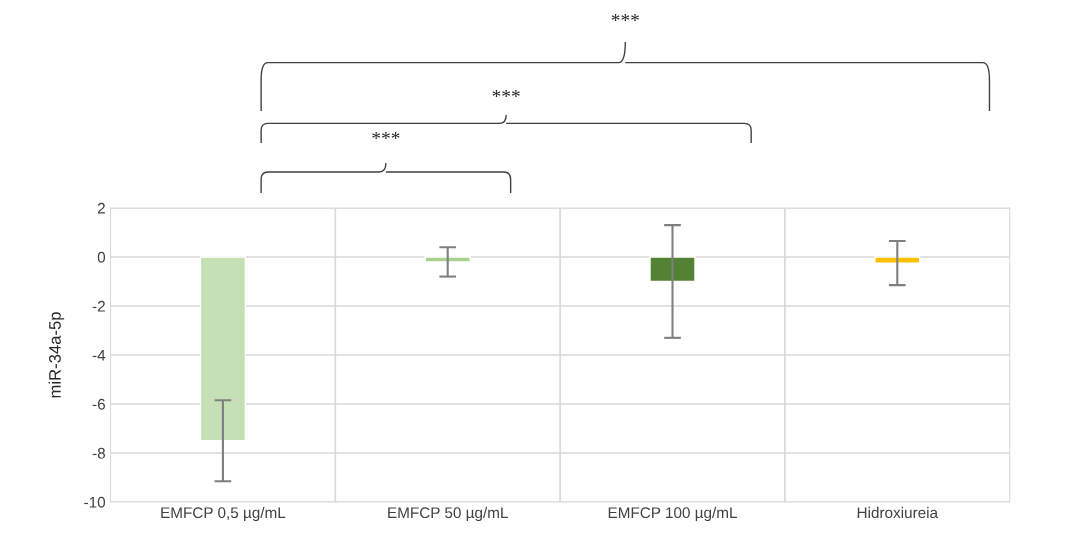  Describe the element at coordinates (101, 257) in the screenshot. I see `y-tick-label: 0` at that location.